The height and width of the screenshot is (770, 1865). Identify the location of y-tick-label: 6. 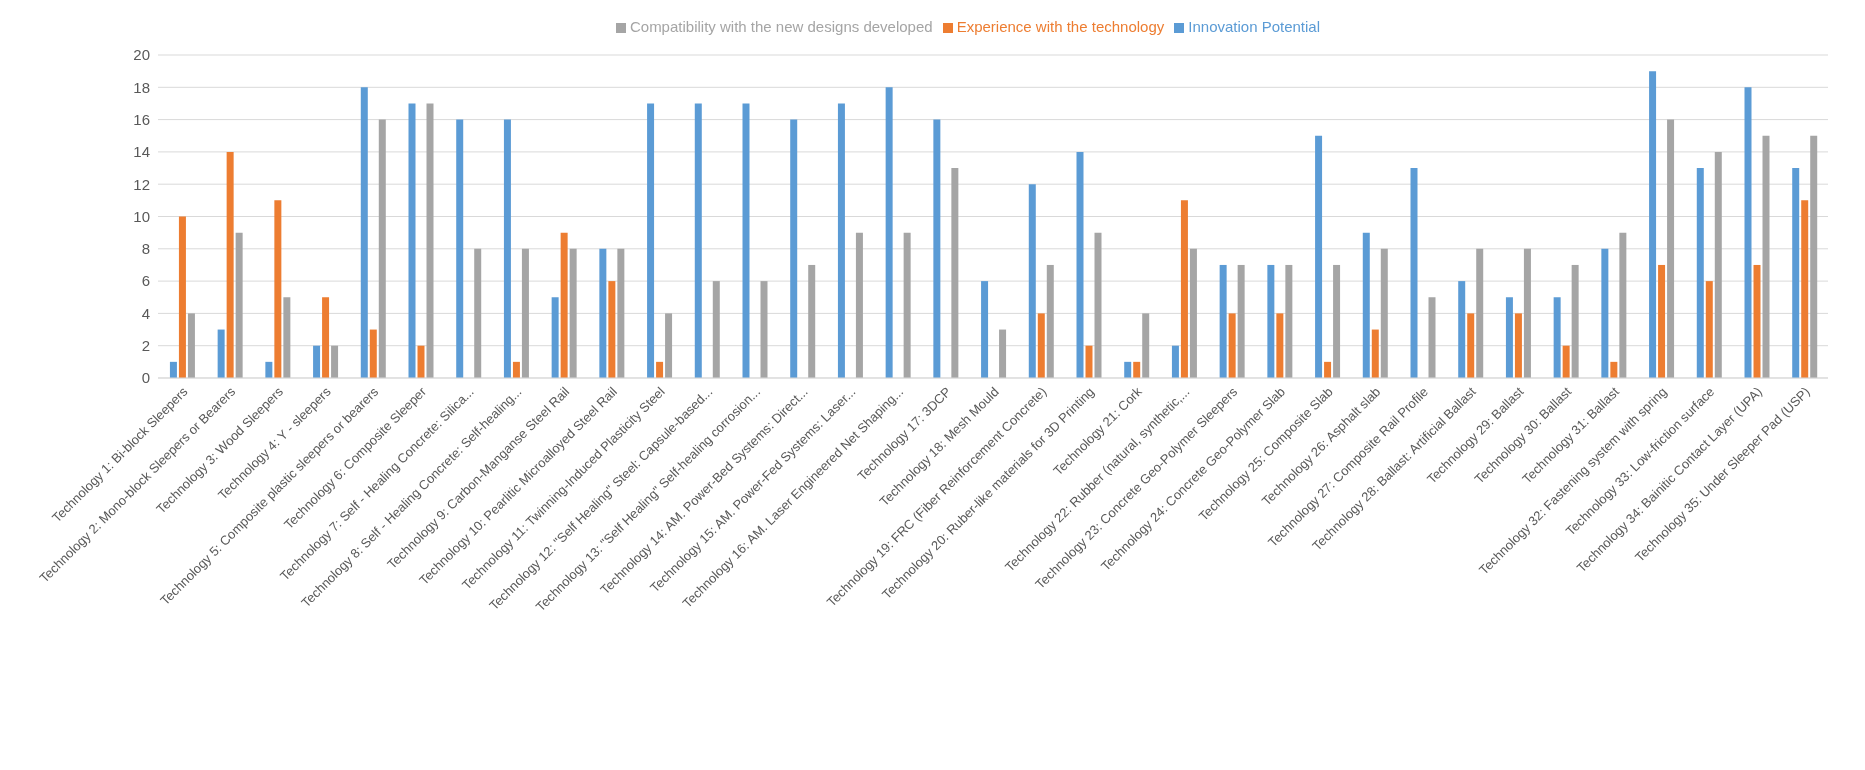
(145, 281).